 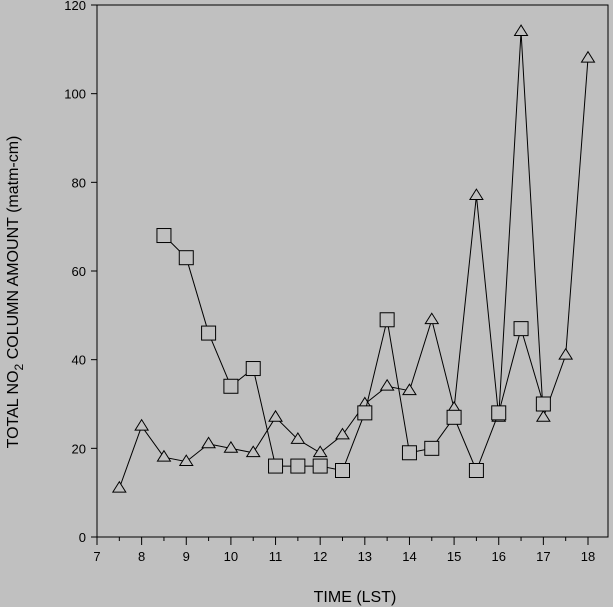 I want to click on y-axis-title: TOTAL NO2 COLUMN AMOUNT (matm-cm), so click(x=15, y=292).